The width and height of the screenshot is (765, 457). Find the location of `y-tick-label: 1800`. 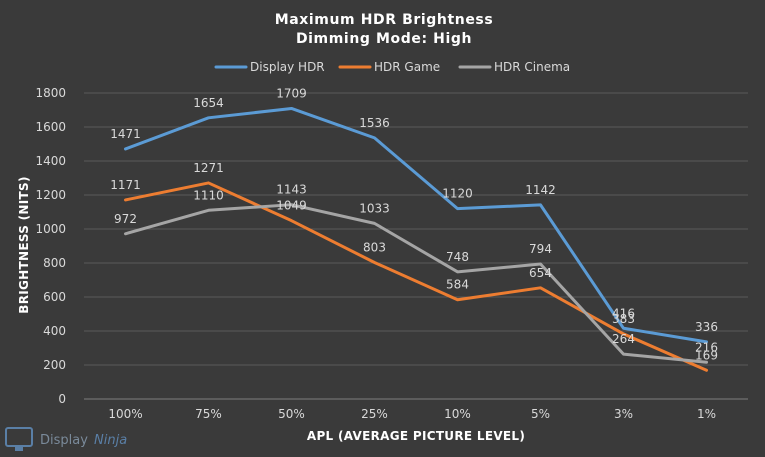

y-tick-label: 1800 is located at coordinates (50, 93).